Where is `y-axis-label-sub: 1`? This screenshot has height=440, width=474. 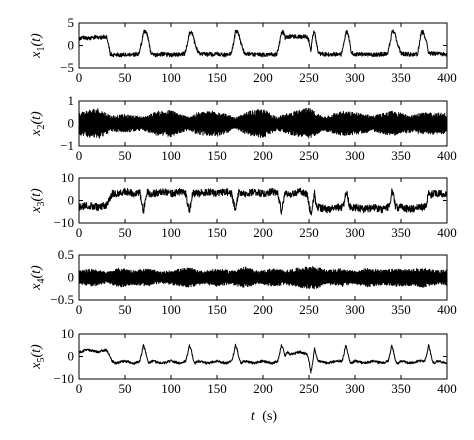
y-axis-label-sub: 1 is located at coordinates (41, 49).